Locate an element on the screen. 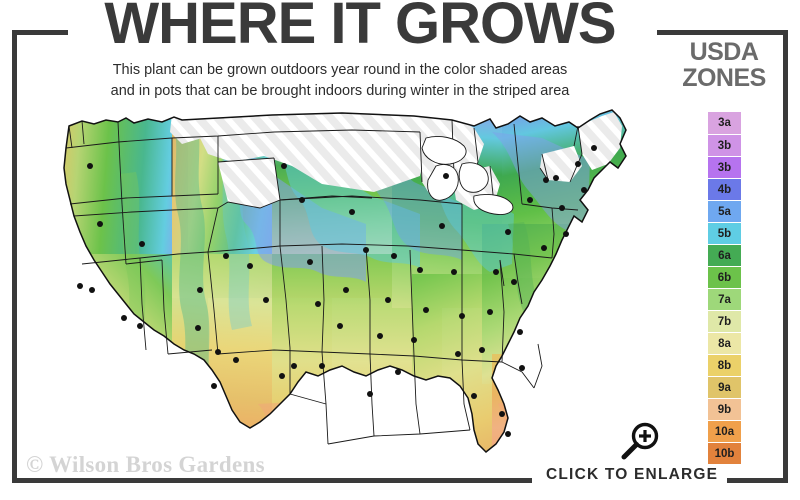 Image resolution: width=800 pixels, height=500 pixels. zone-swatch-label: 7a is located at coordinates (724, 299).